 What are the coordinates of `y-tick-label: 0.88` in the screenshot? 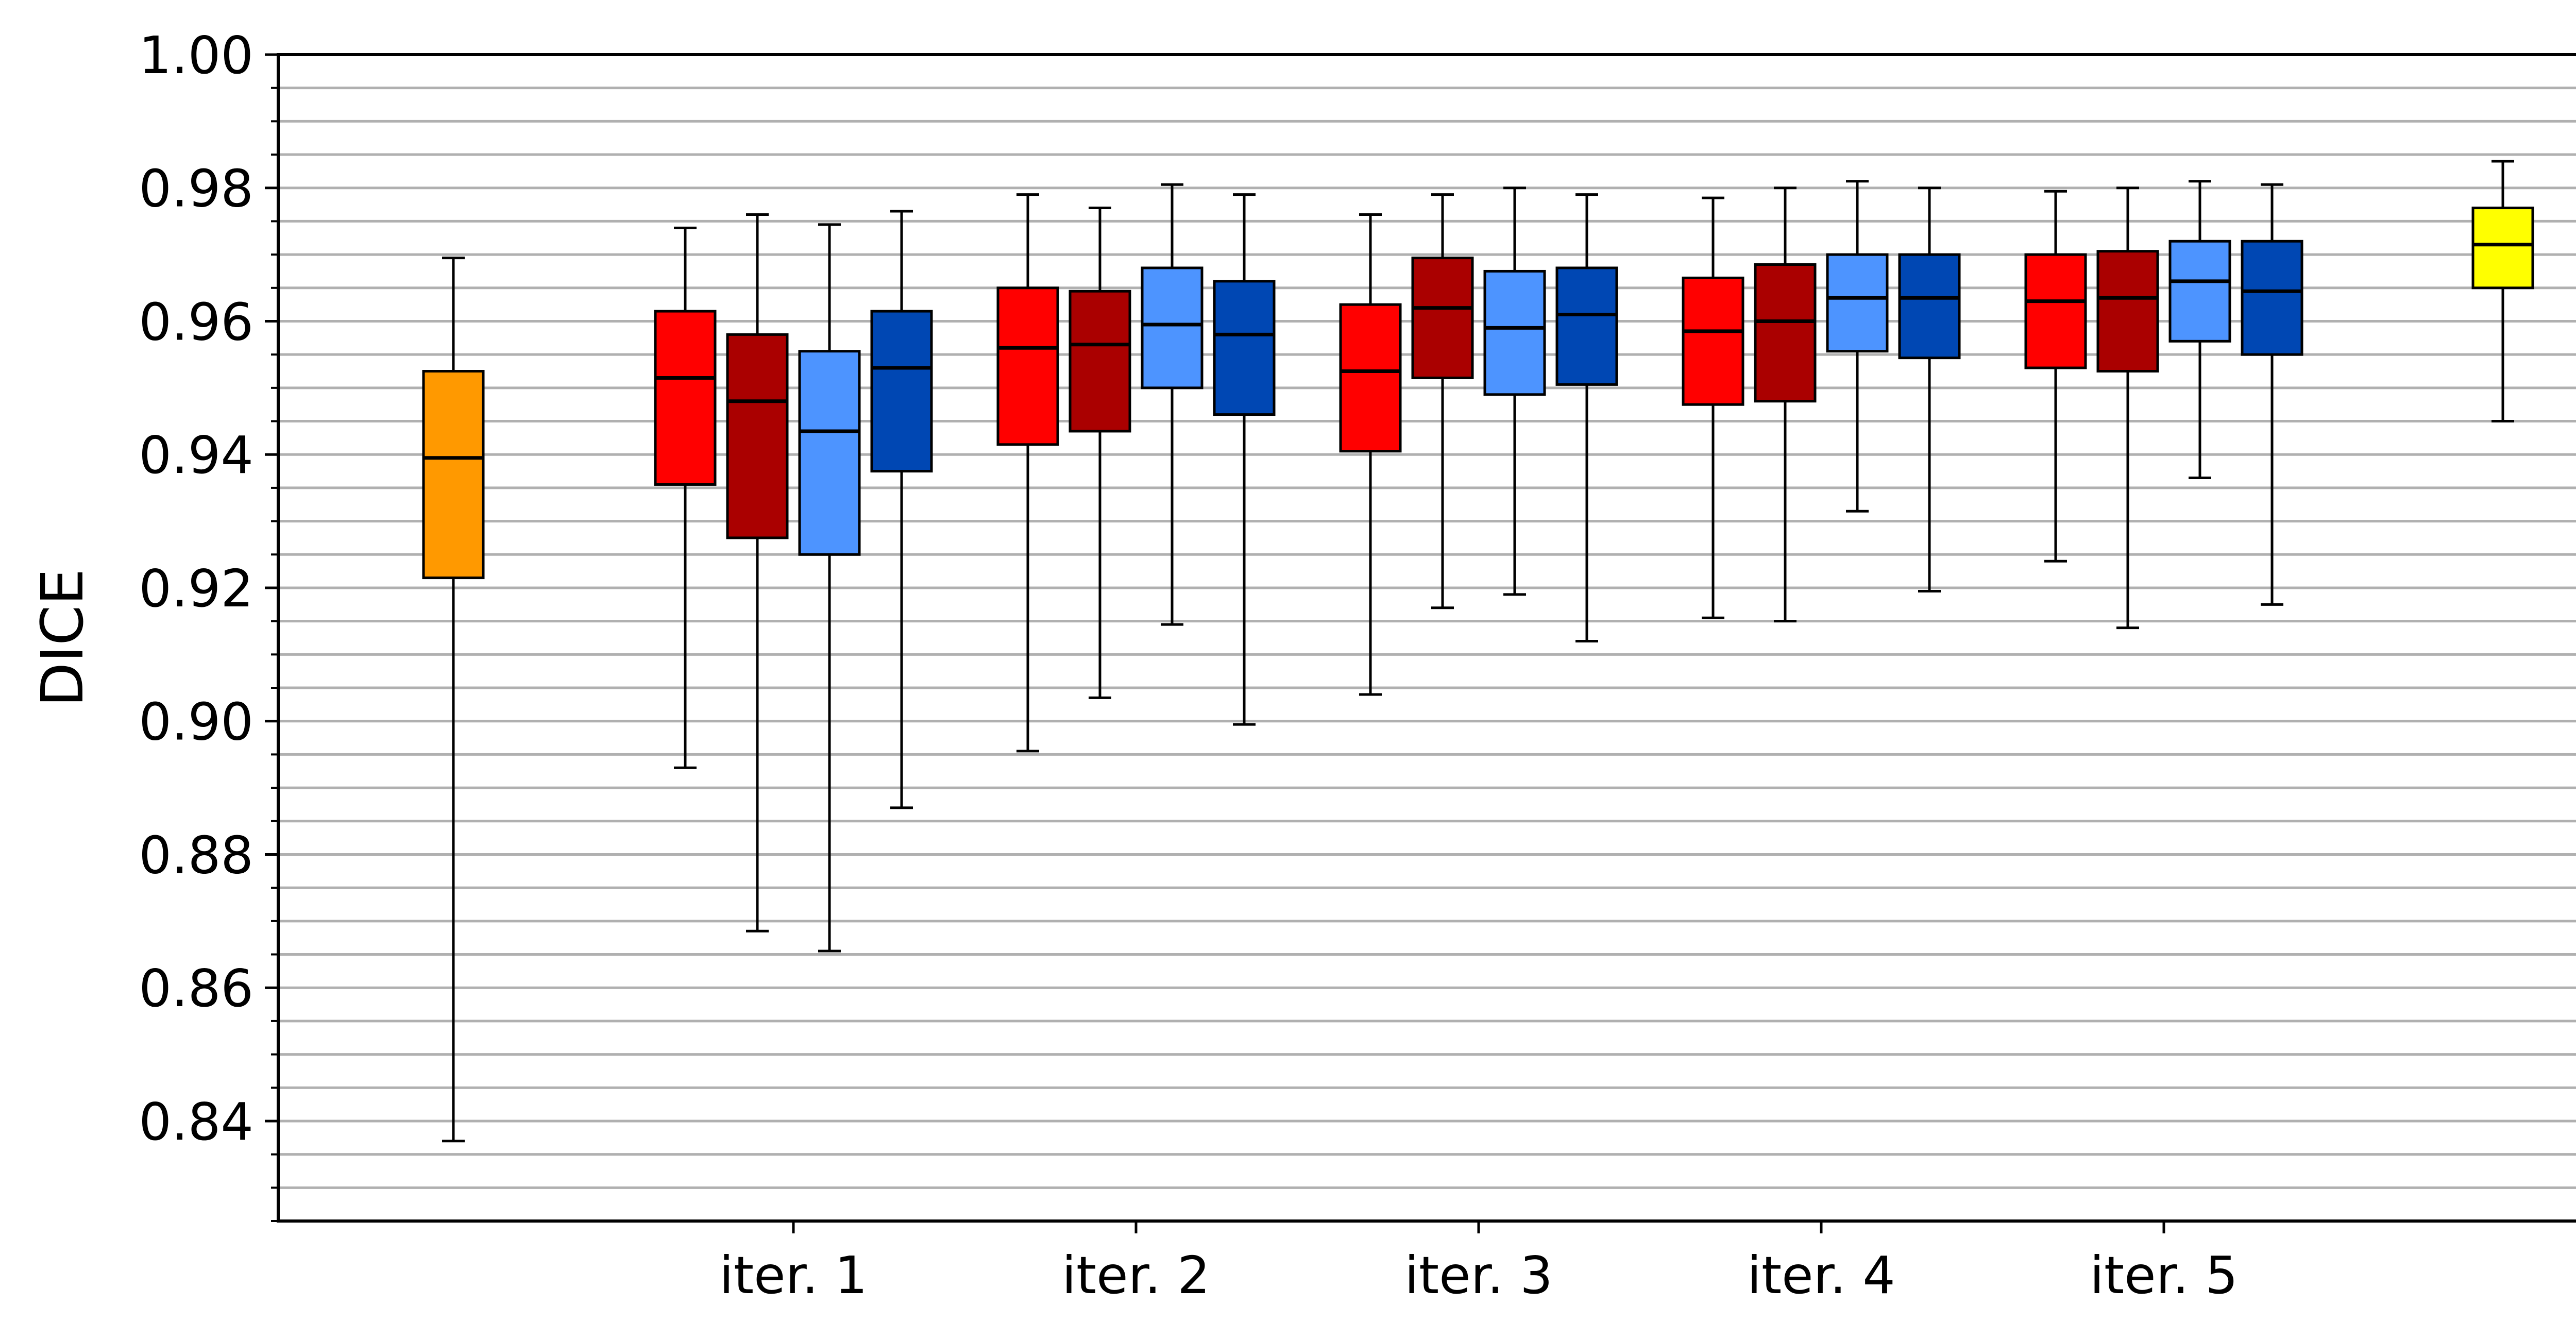 It's located at (196, 855).